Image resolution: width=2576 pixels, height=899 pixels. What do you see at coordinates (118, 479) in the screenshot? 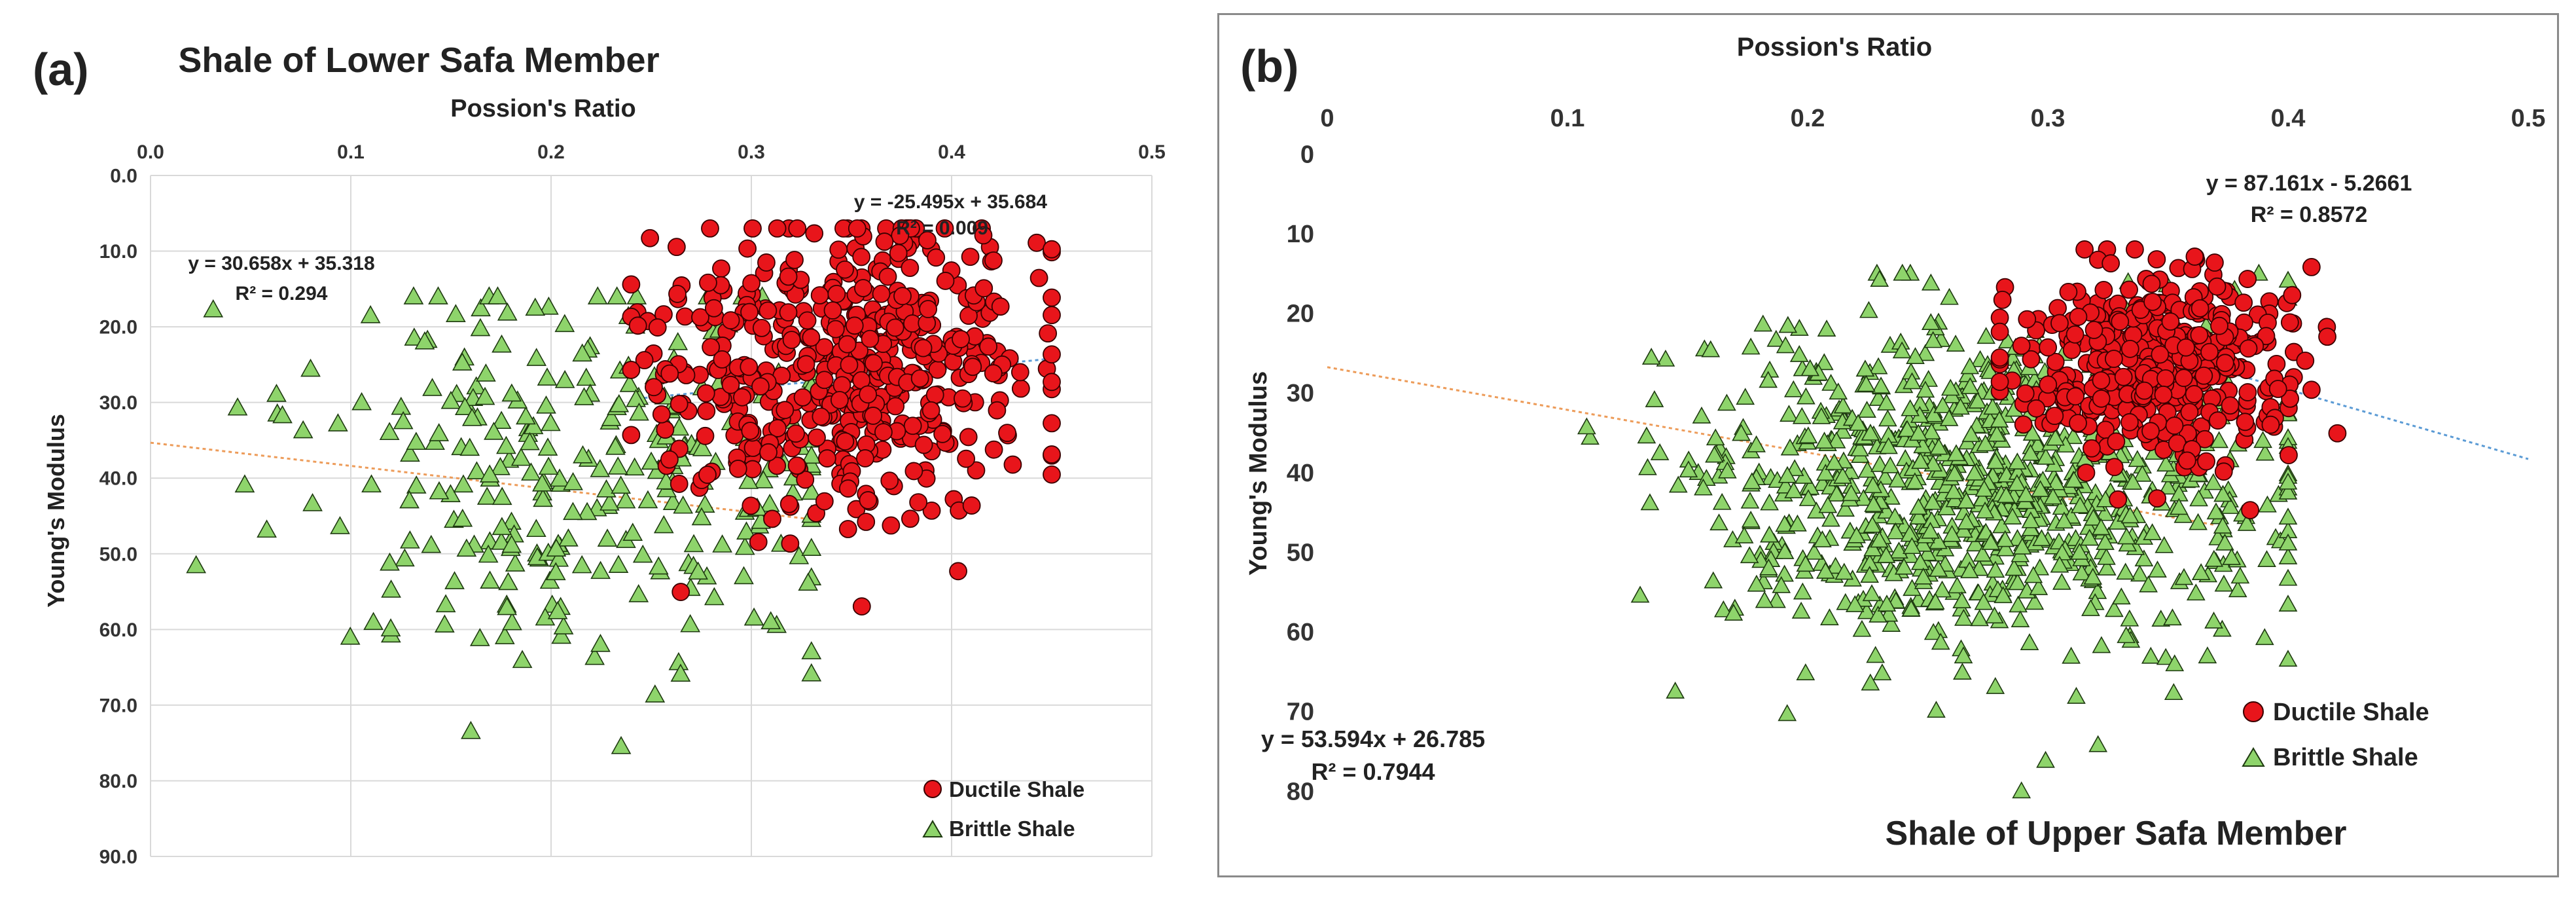
I see `y-tick-label: 40.0` at bounding box center [118, 479].